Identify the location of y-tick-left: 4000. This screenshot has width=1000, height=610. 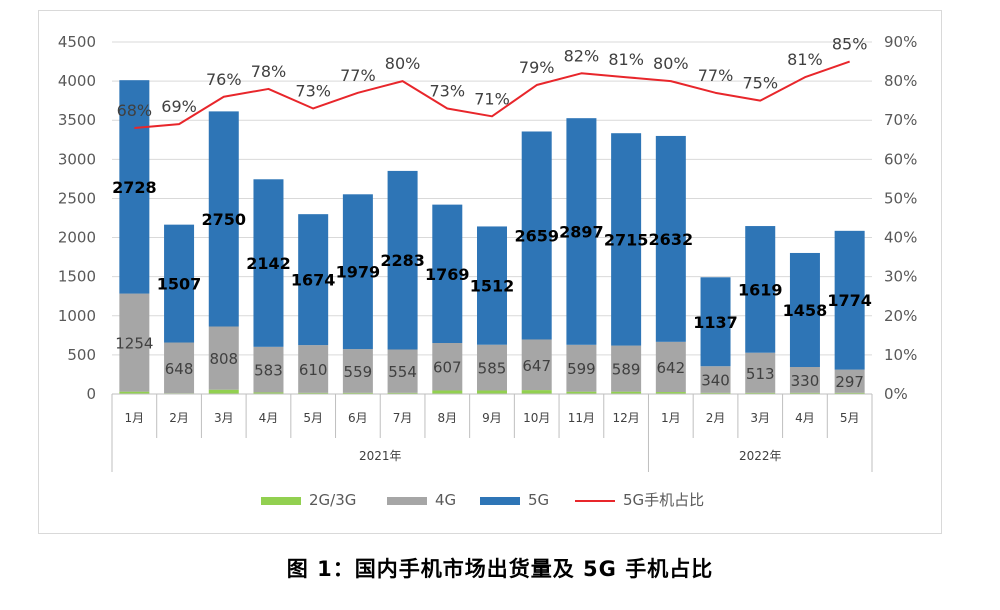
(77, 81).